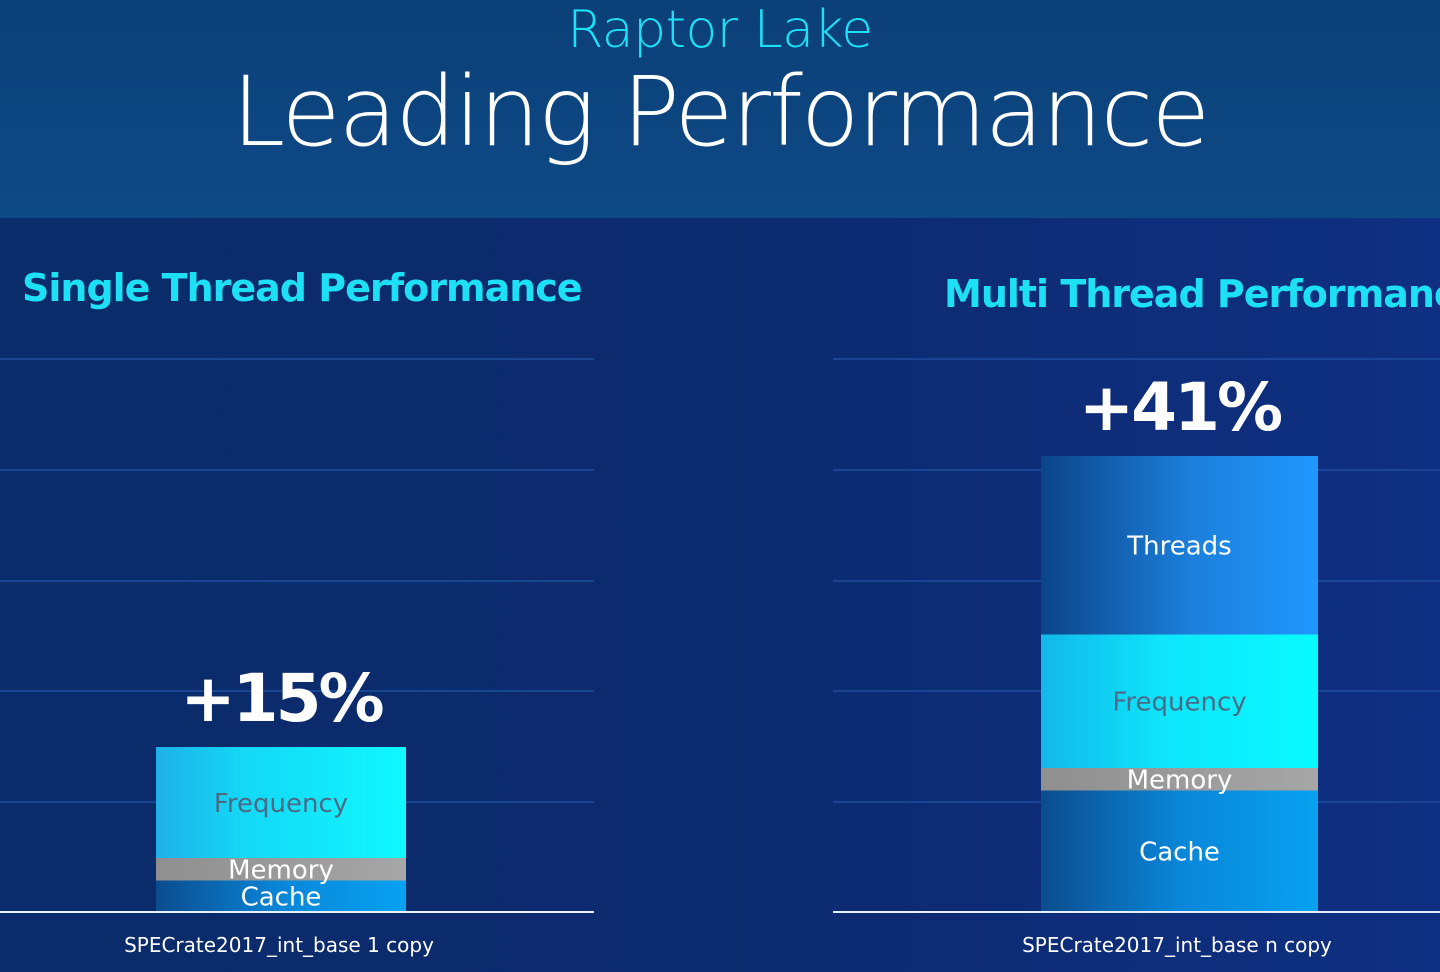  I want to click on st-segment-label-frequency: Frequency, so click(281, 804).